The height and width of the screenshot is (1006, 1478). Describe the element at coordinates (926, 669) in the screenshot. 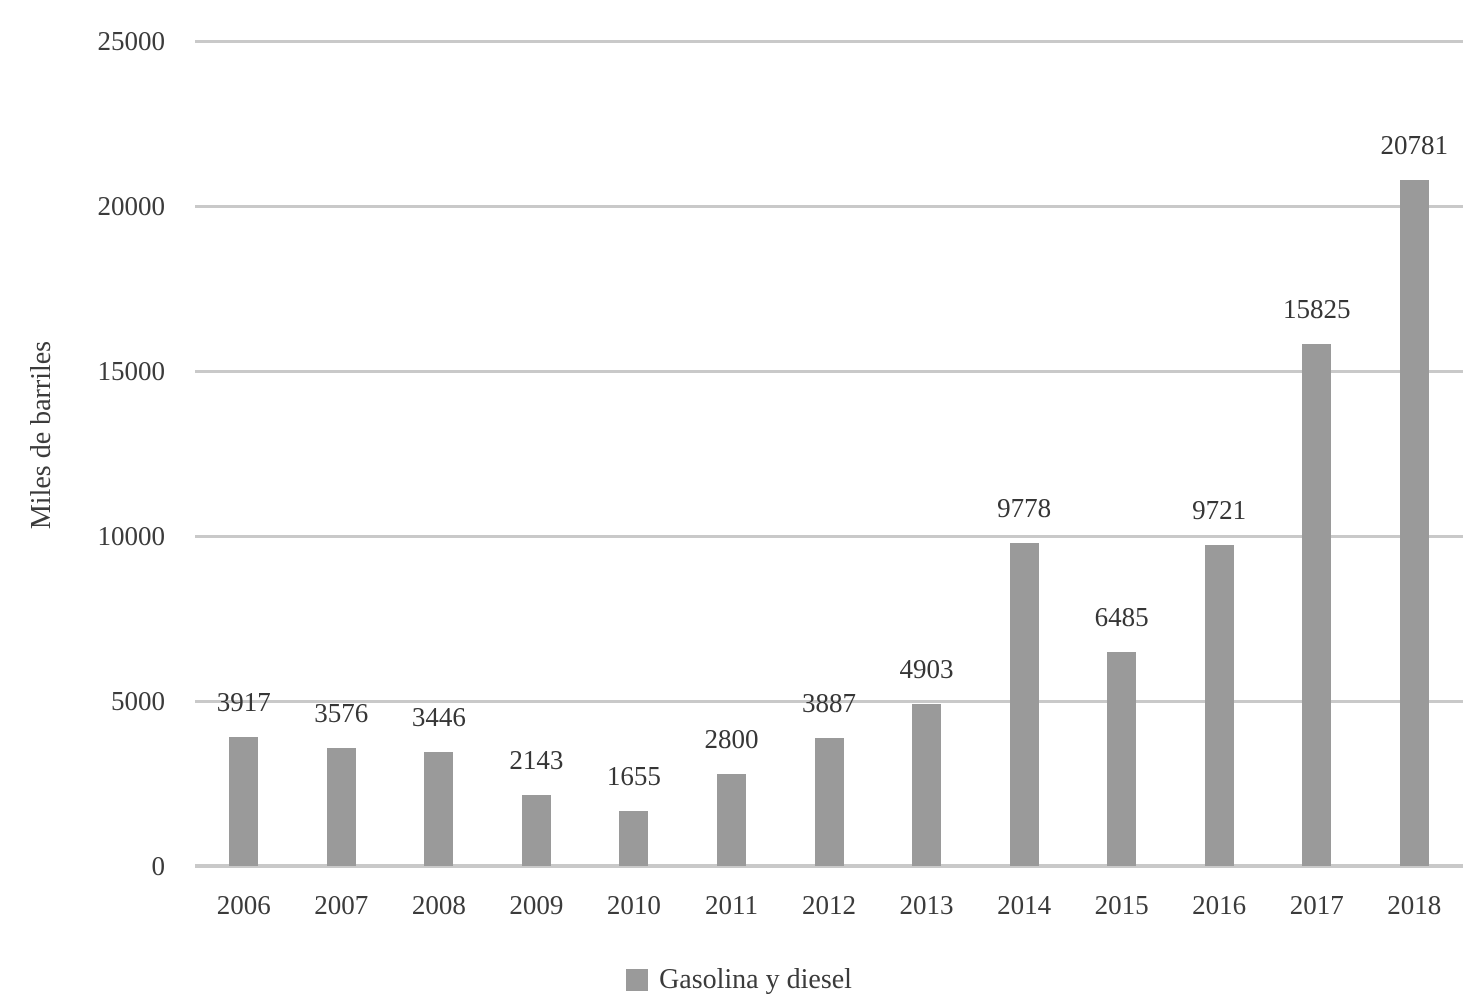

I see `bar-value-label-2013: 4903` at that location.